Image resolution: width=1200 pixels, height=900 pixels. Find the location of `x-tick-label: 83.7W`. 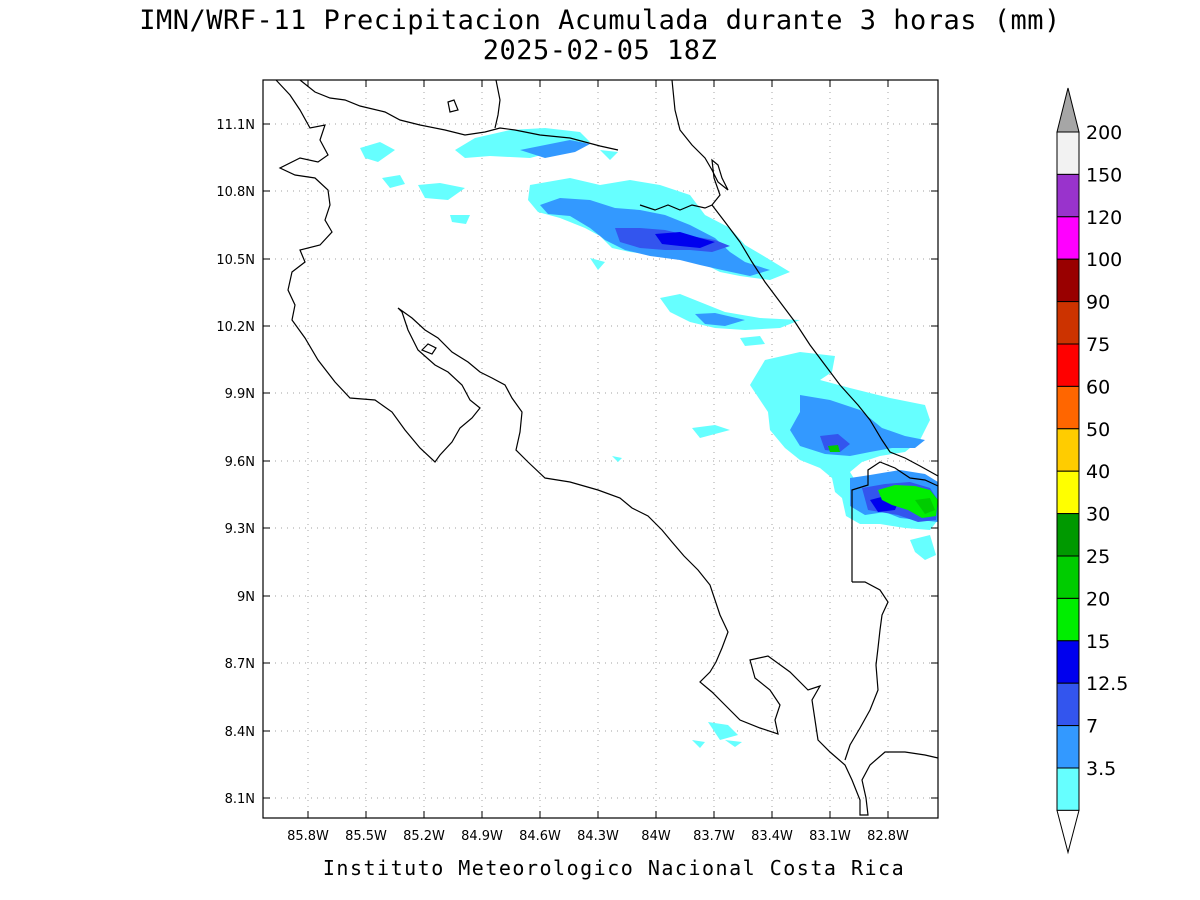

x-tick-label: 83.7W is located at coordinates (714, 836).